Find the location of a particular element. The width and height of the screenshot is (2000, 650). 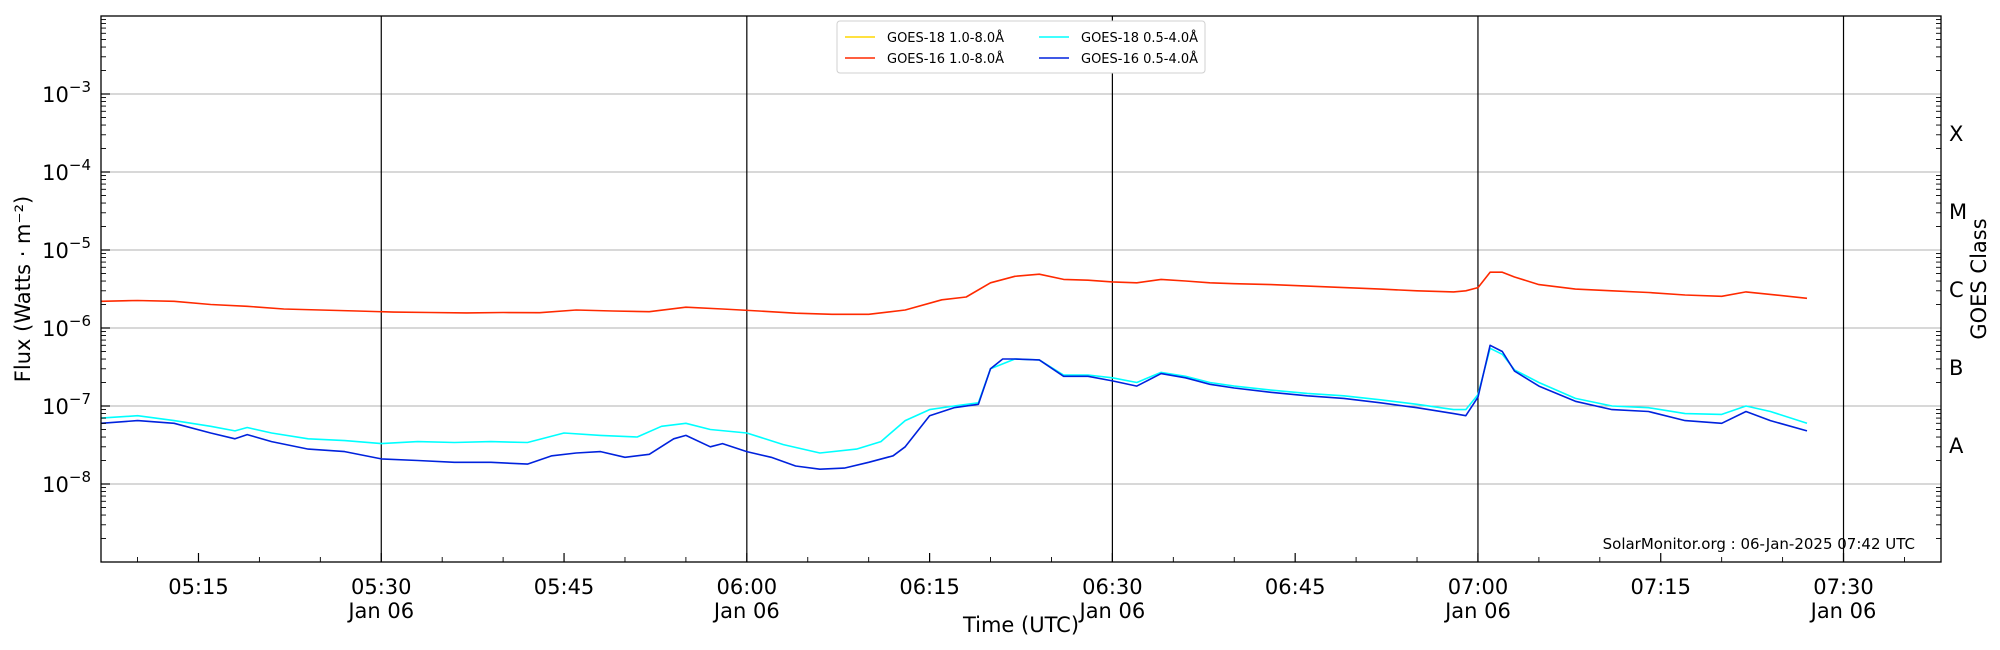

goes-class-label: B is located at coordinates (1956, 368).